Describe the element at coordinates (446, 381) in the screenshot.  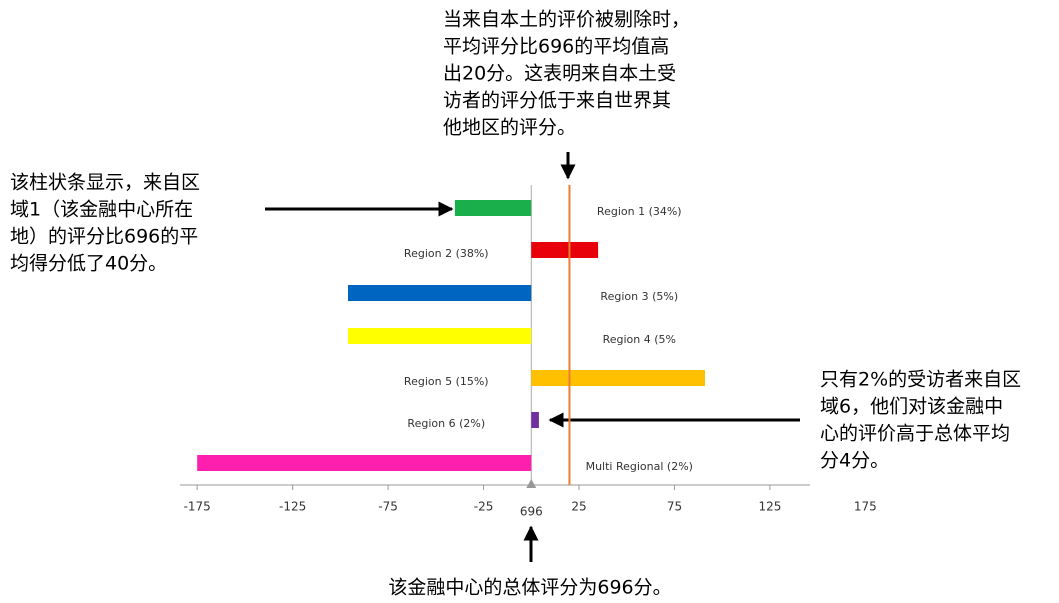
I see `category-label: Region 5 (15%)` at that location.